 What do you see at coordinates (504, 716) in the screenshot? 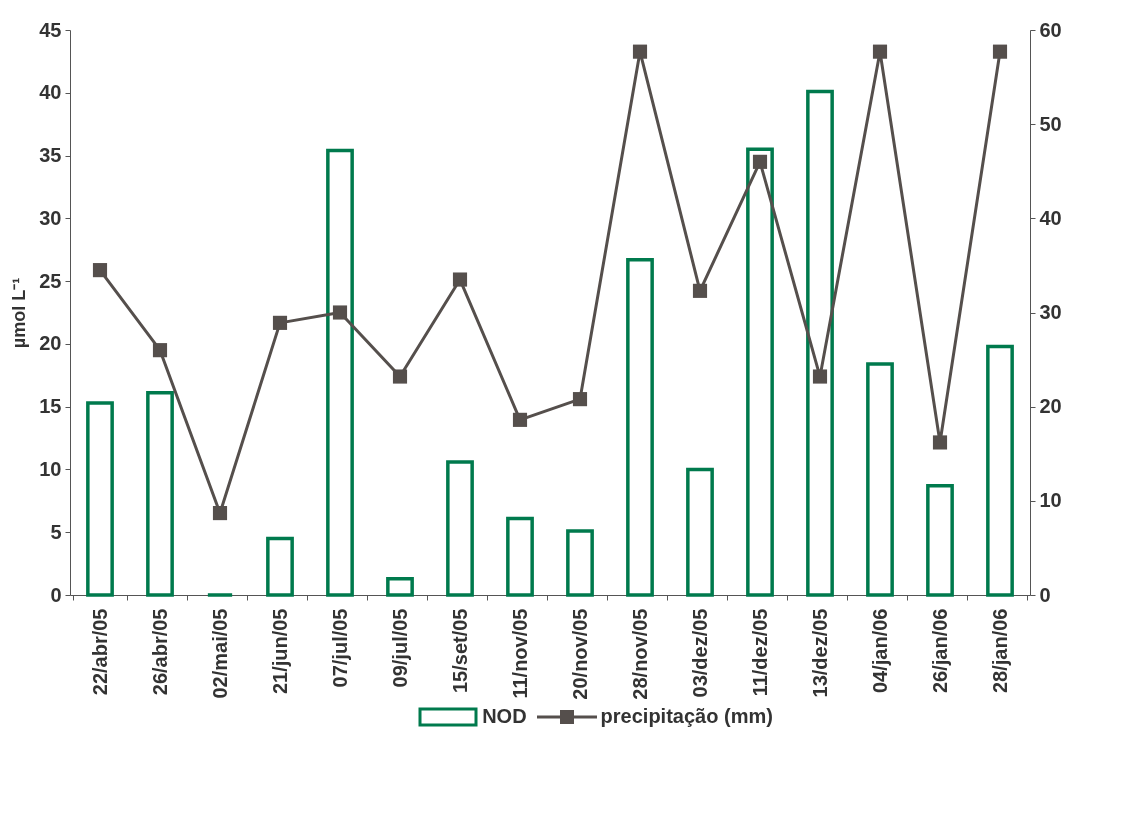
I see `legend-label: NOD` at bounding box center [504, 716].